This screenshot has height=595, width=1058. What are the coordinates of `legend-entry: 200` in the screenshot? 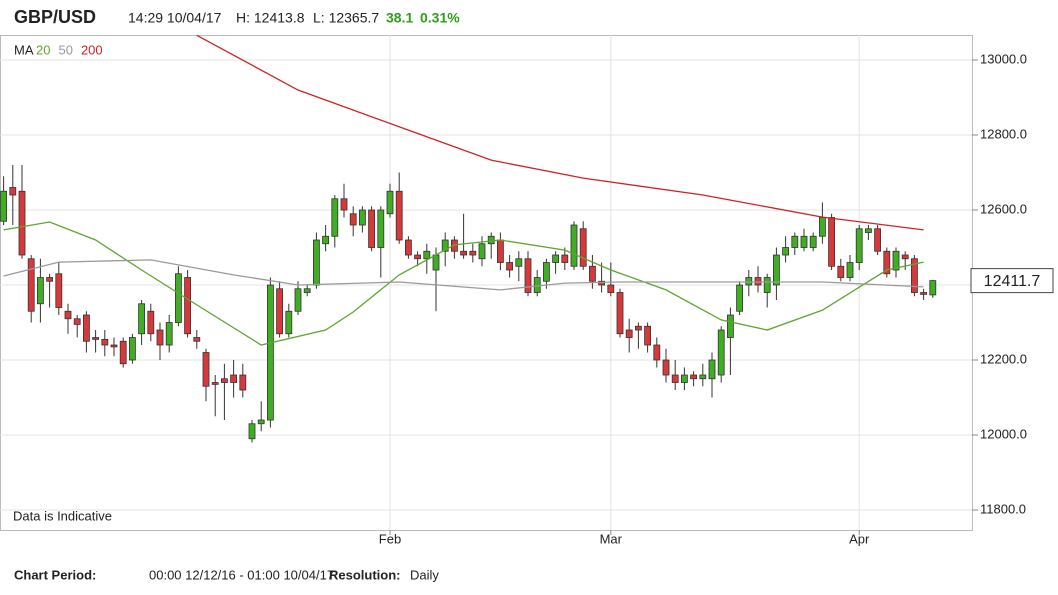 It's located at (92, 49).